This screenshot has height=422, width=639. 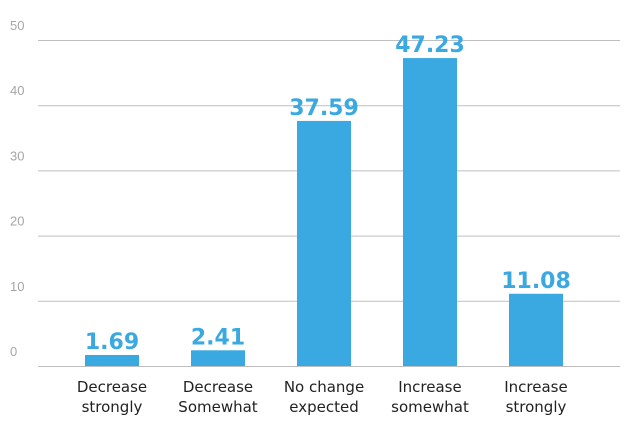 I want to click on category-label-line: somewhat, so click(x=430, y=407).